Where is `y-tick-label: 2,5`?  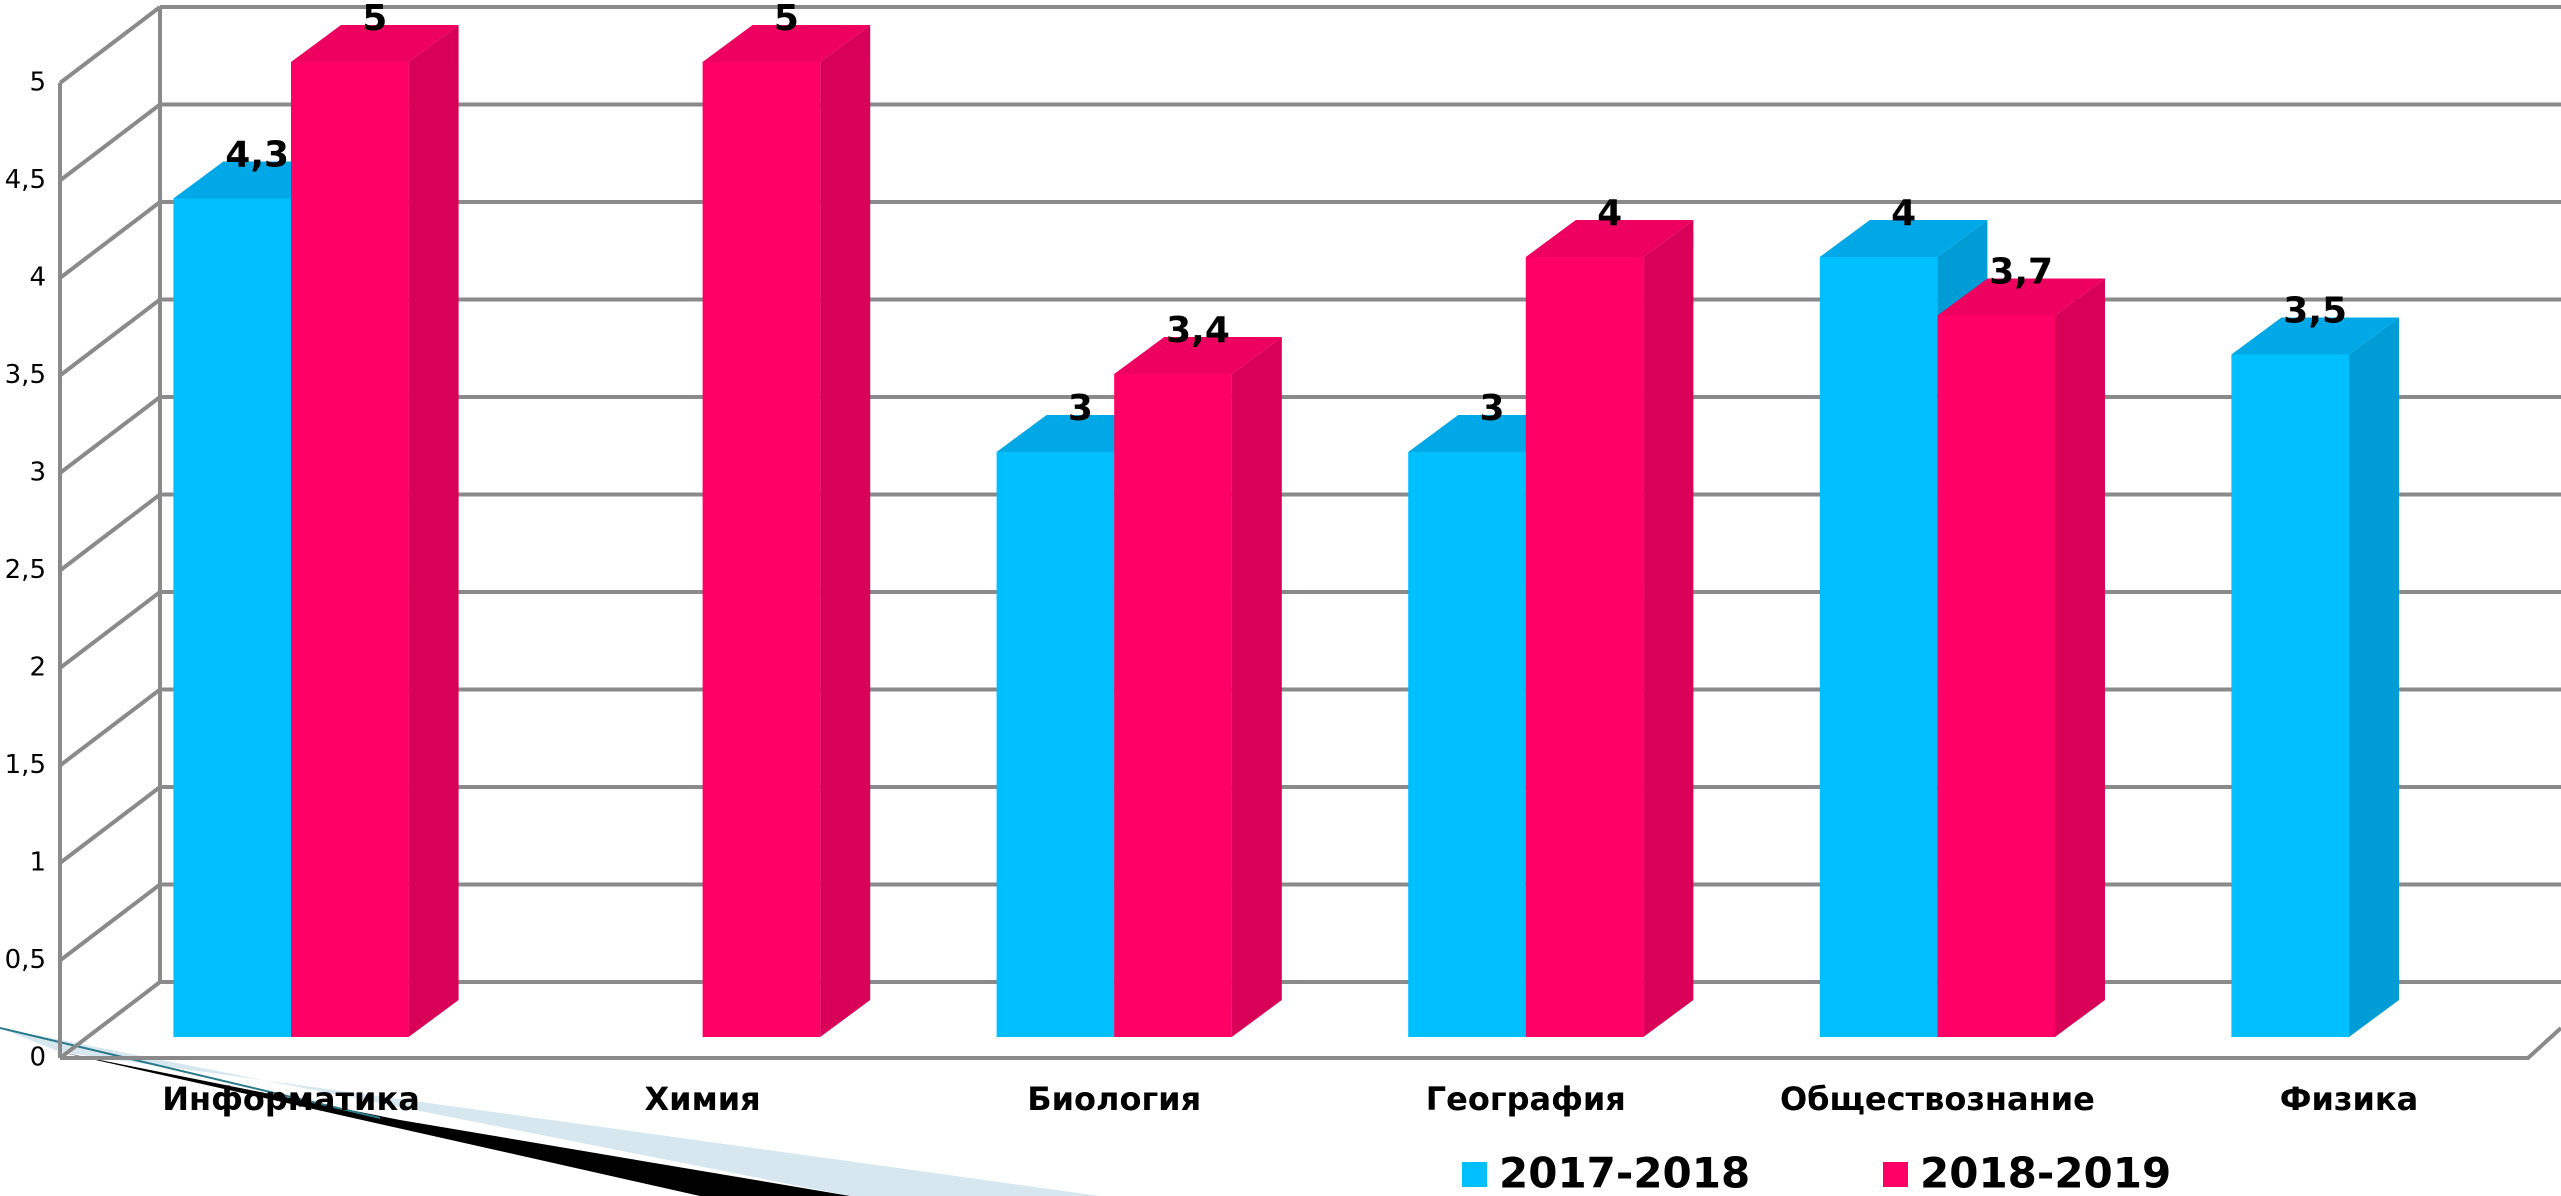 y-tick-label: 2,5 is located at coordinates (25, 570).